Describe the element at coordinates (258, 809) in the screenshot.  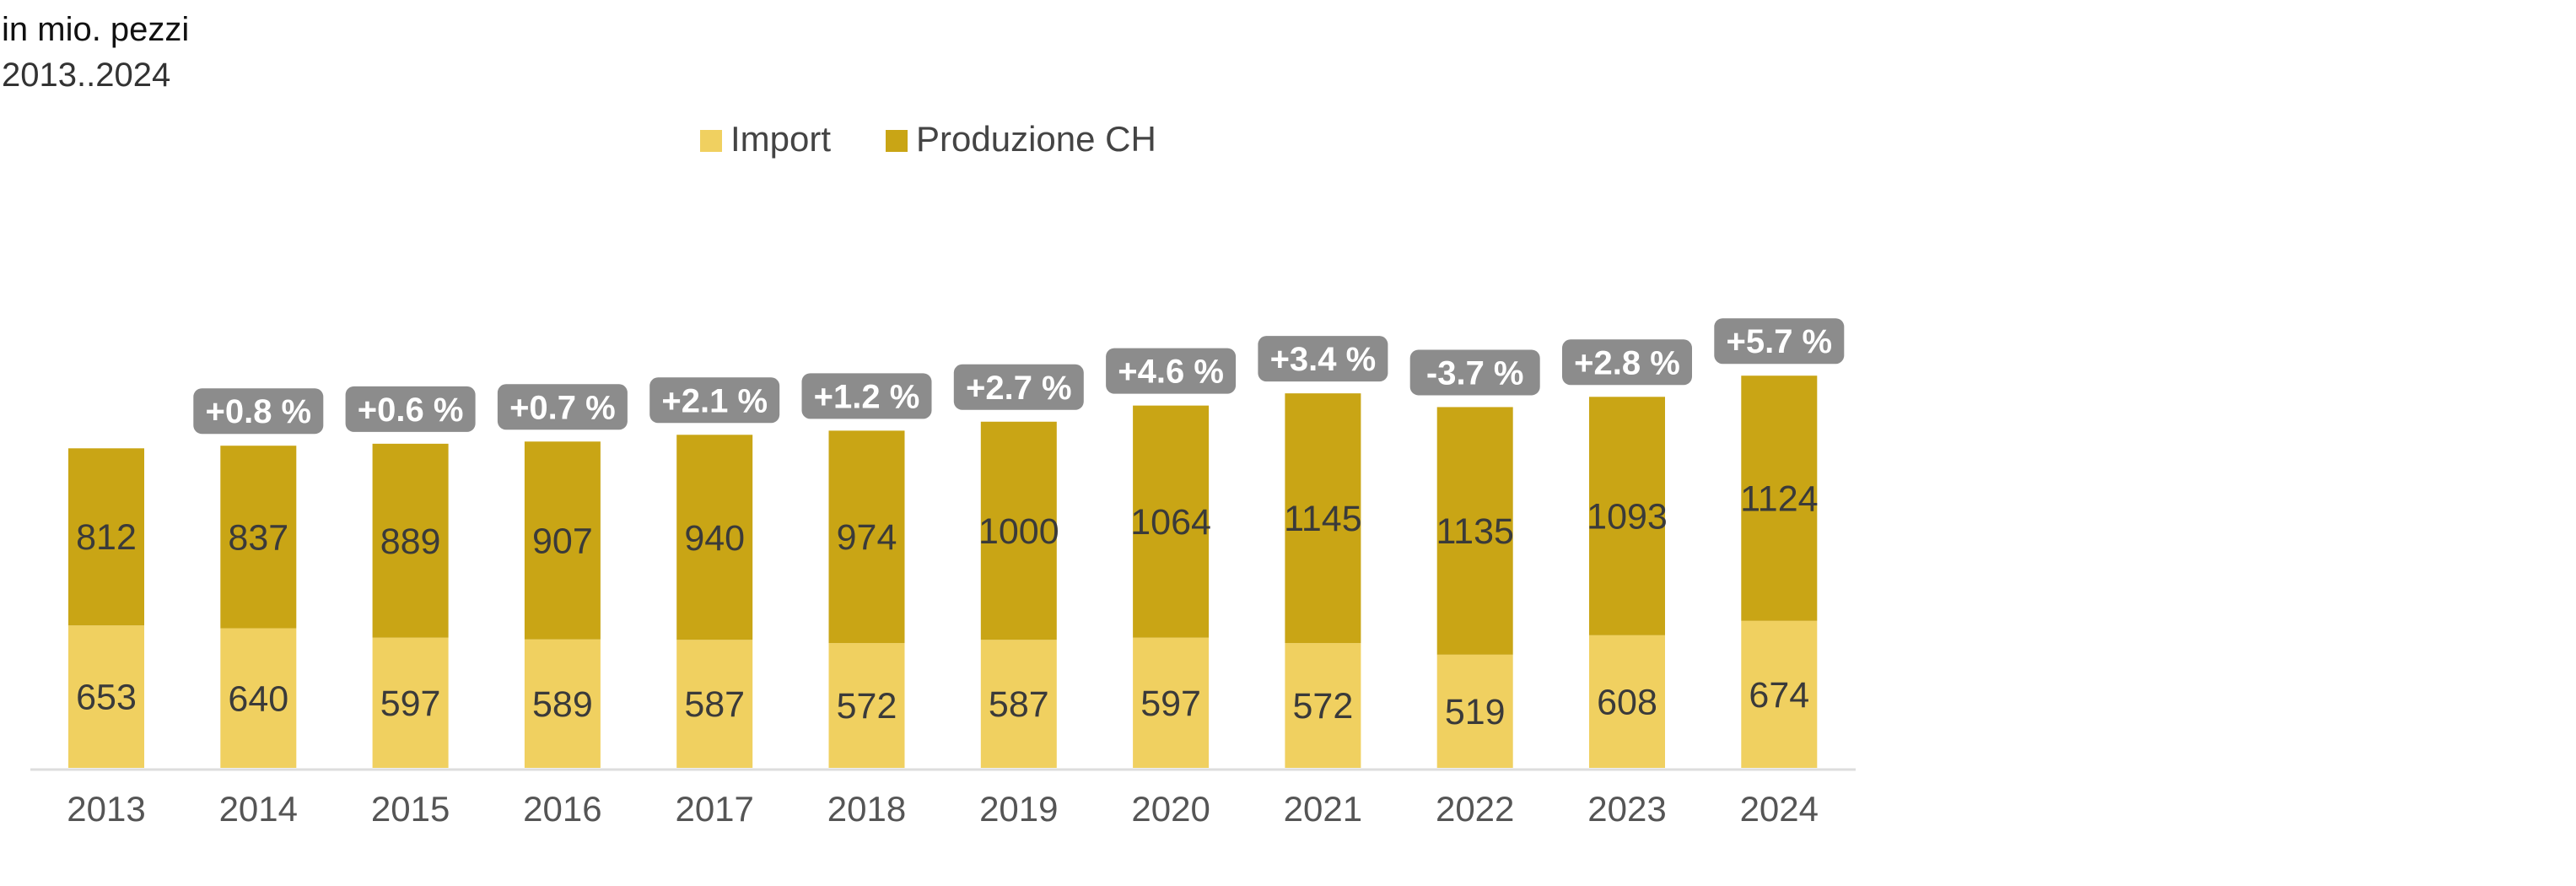
I see `x-tick-label-2014: 2014` at that location.